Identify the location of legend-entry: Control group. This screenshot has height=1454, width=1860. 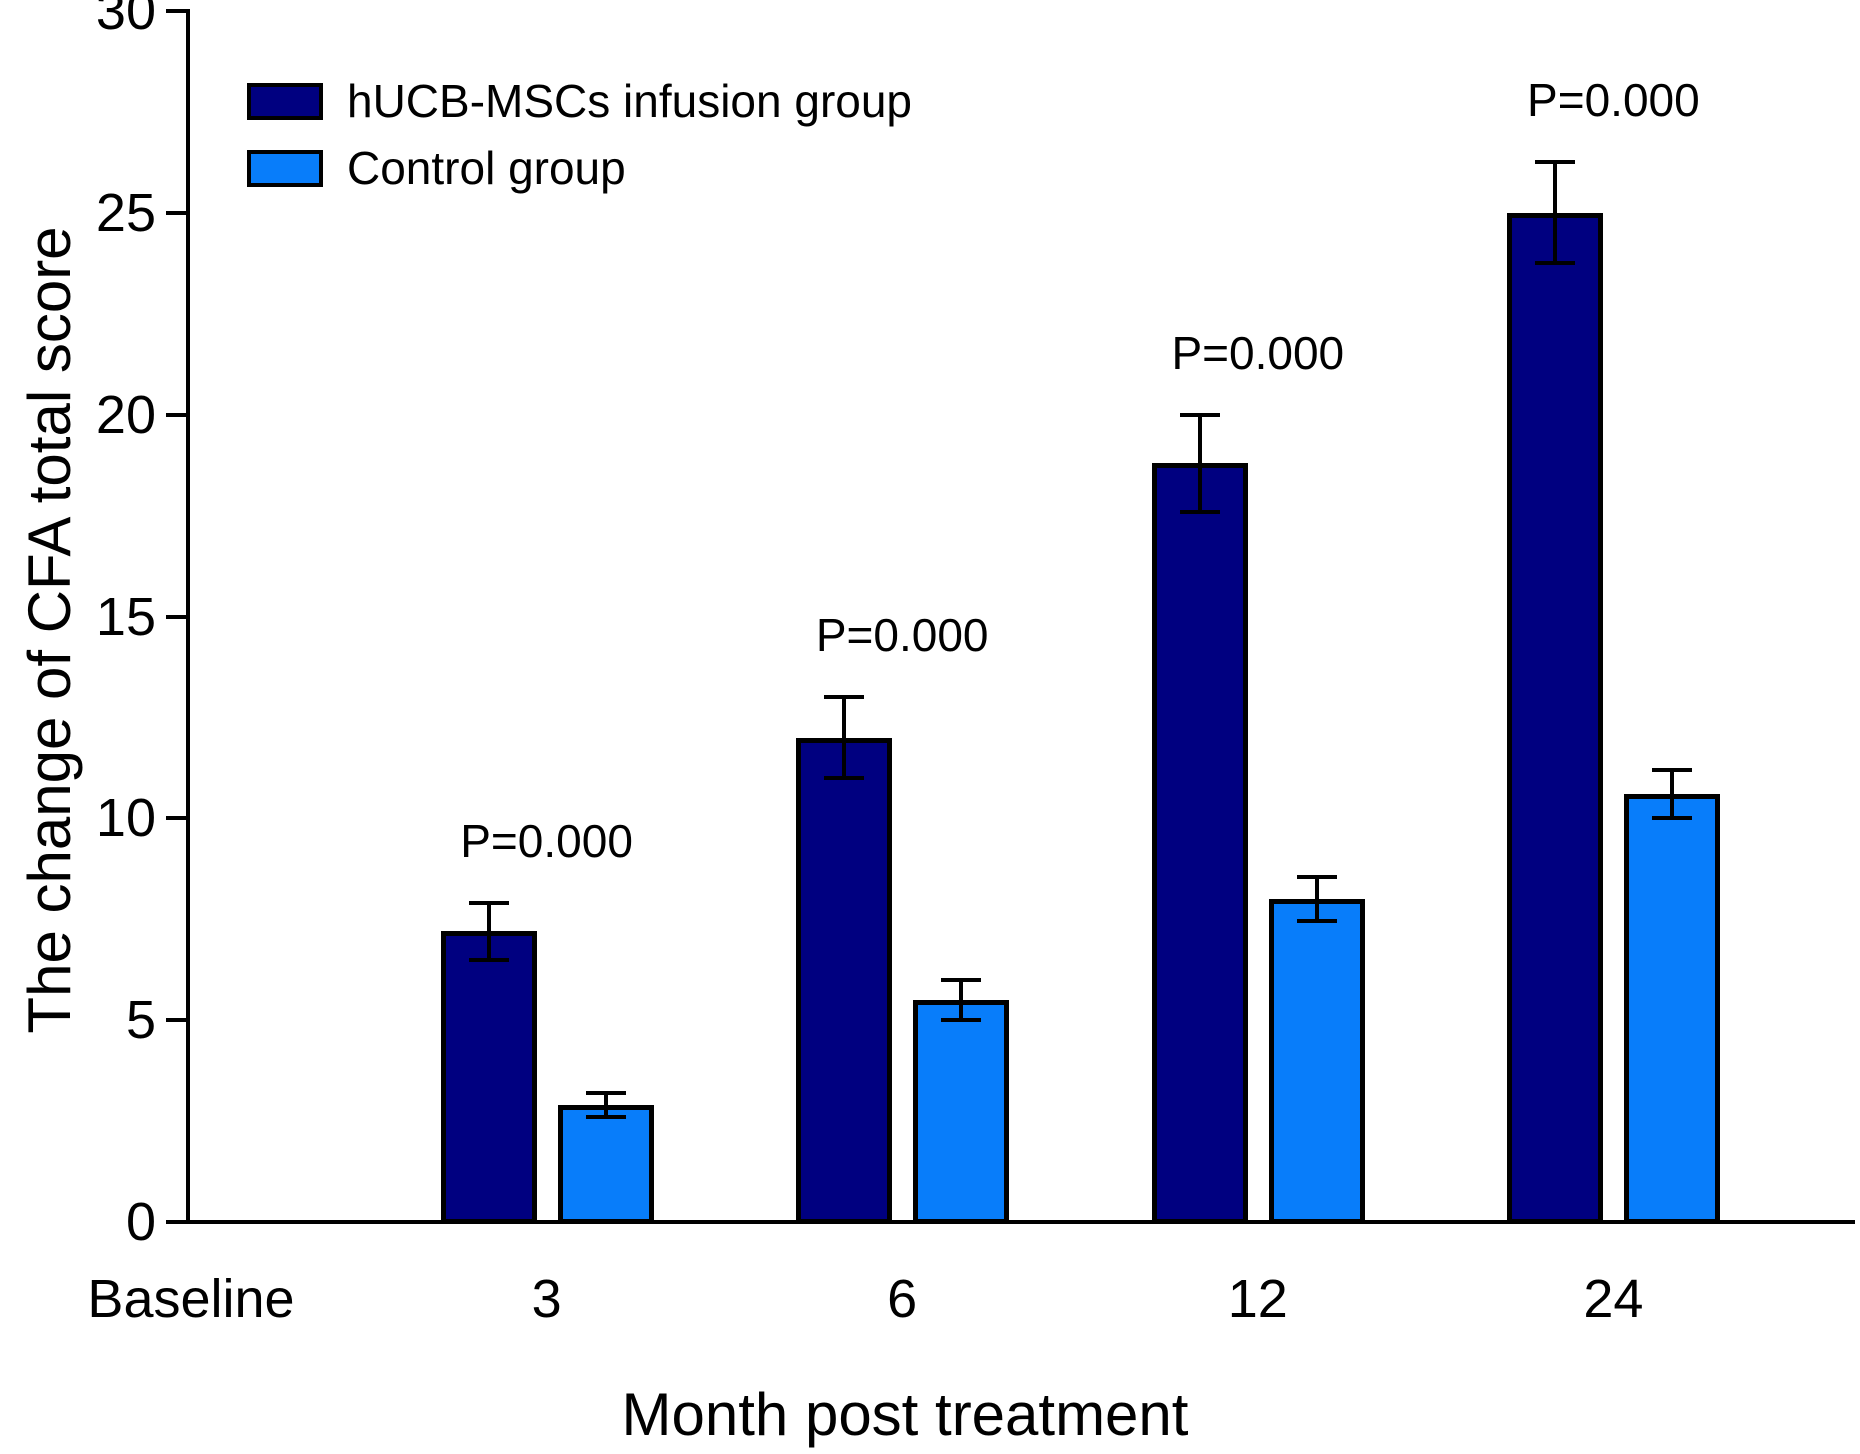
(579, 168).